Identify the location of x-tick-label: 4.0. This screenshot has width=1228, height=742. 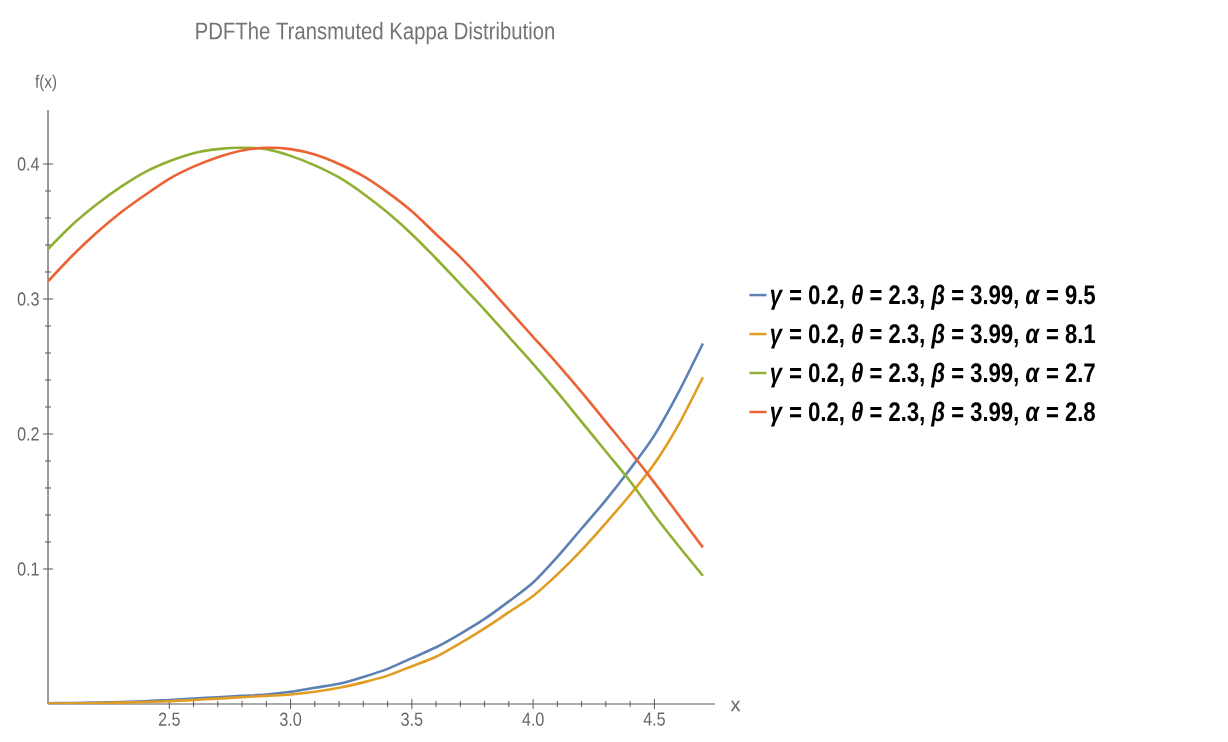
(533, 719).